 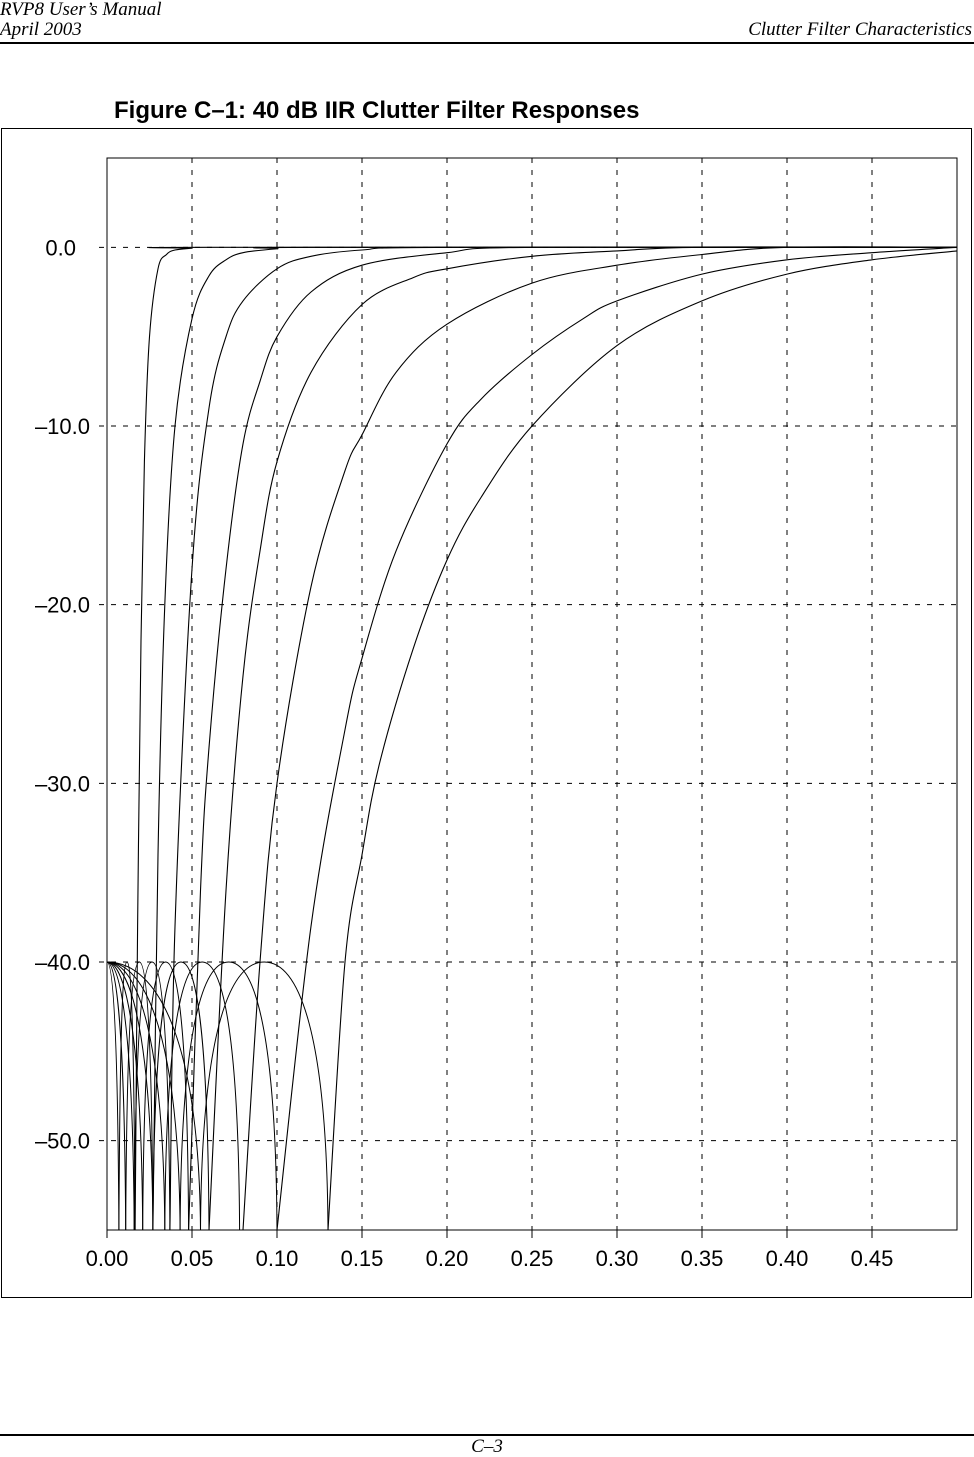 What do you see at coordinates (487, 1435) in the screenshot?
I see `footer-rule` at bounding box center [487, 1435].